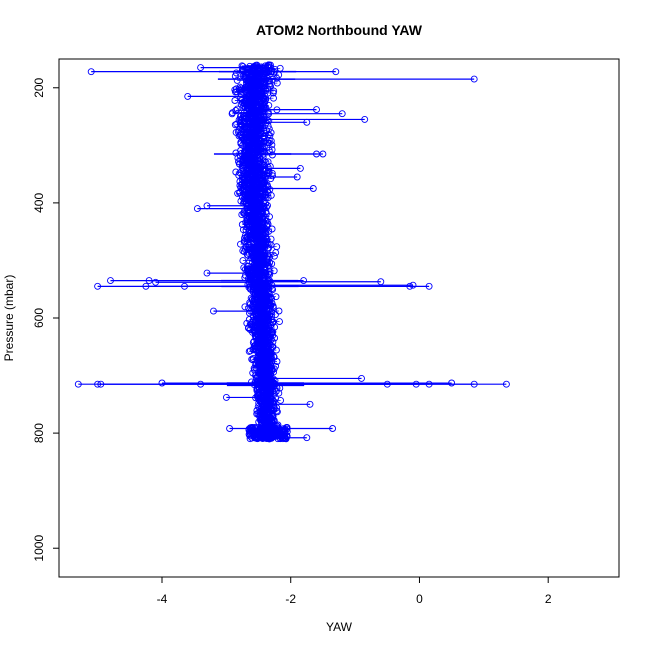 Image resolution: width=650 pixels, height=650 pixels. Describe the element at coordinates (419, 599) in the screenshot. I see `x-tick-label: 0` at that location.